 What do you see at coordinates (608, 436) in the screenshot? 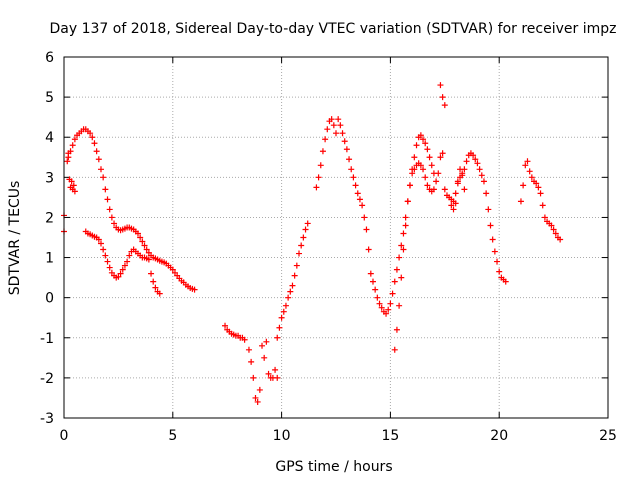
I see `x-tick-label: 25` at bounding box center [608, 436].